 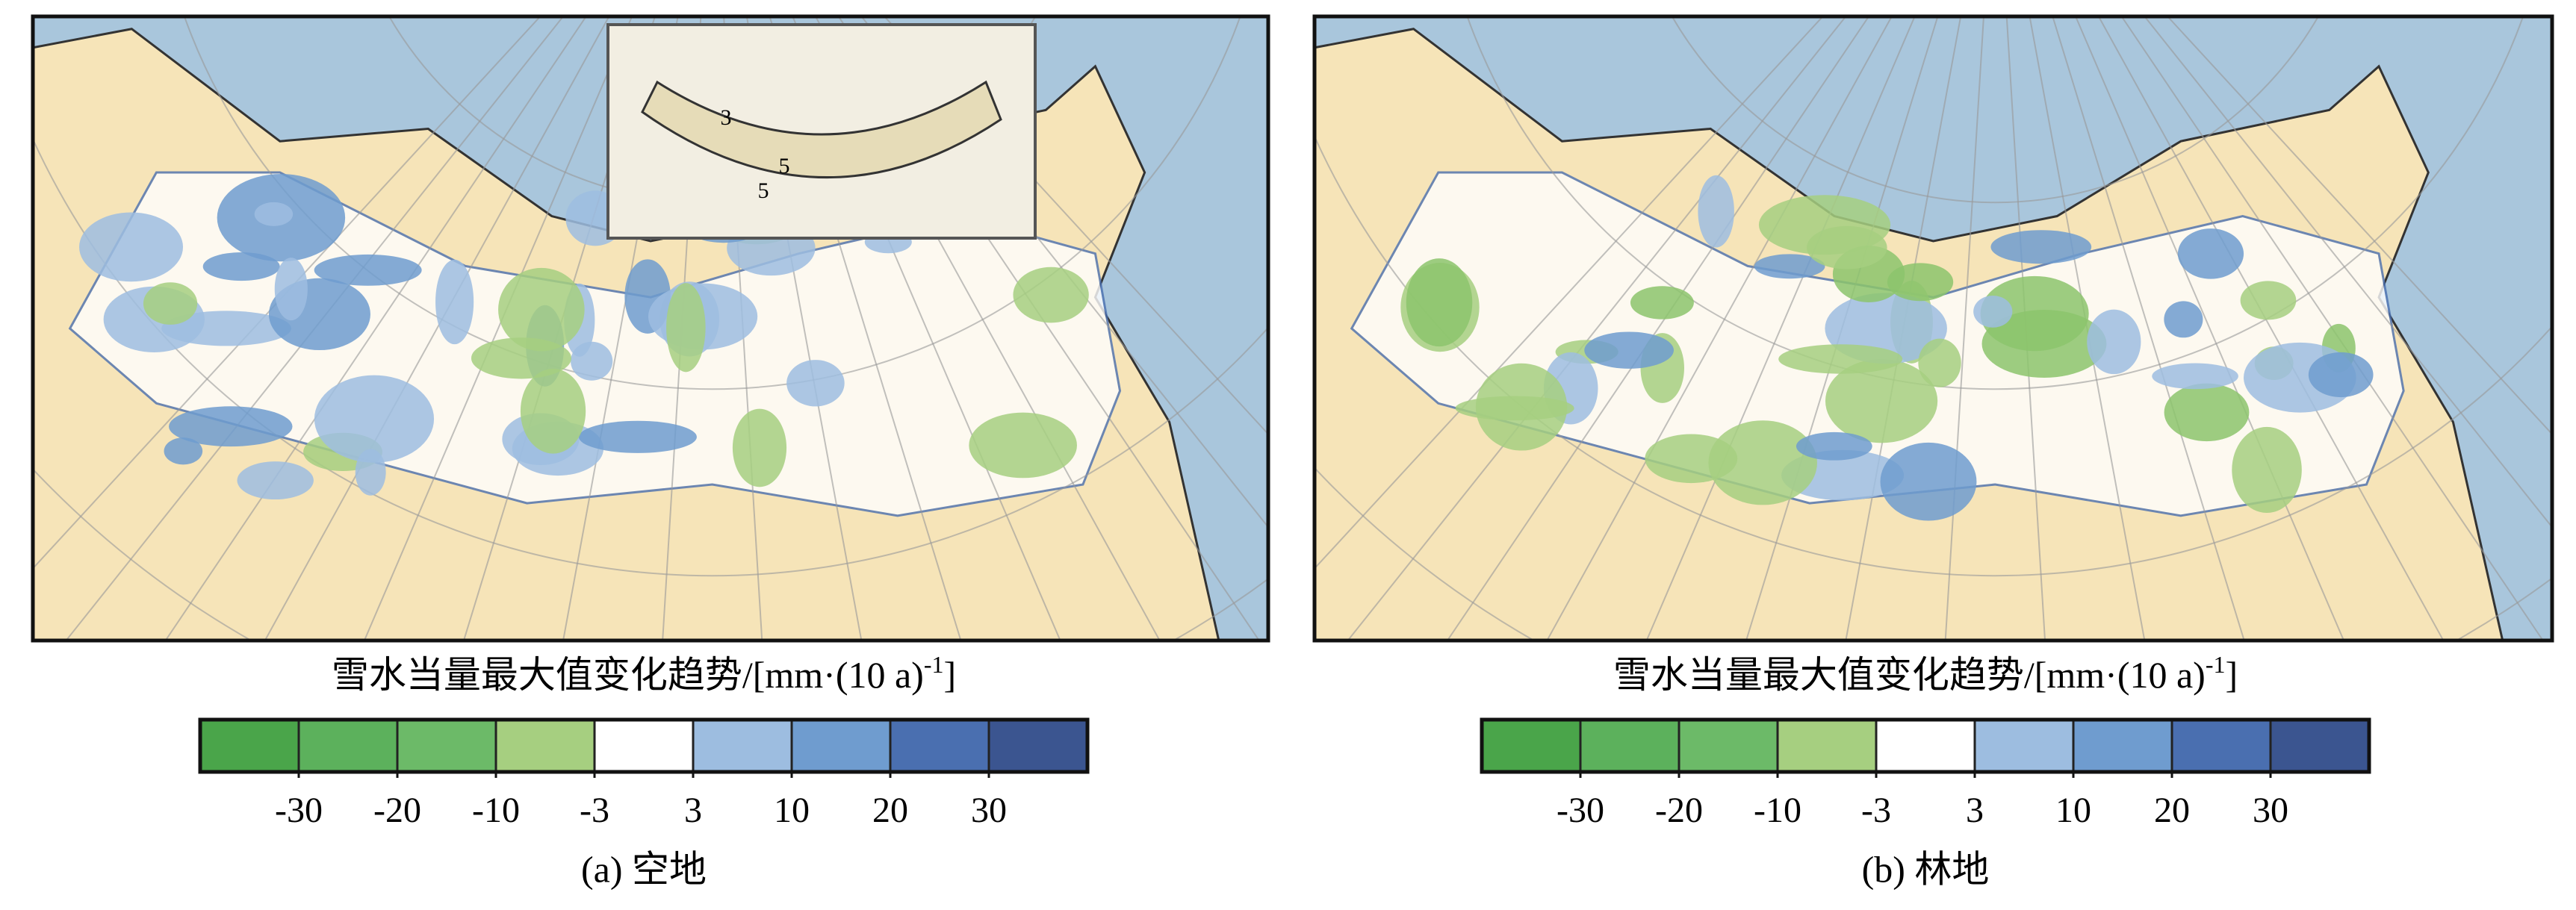 What do you see at coordinates (726, 117) in the screenshot?
I see `inset-label: 3` at bounding box center [726, 117].